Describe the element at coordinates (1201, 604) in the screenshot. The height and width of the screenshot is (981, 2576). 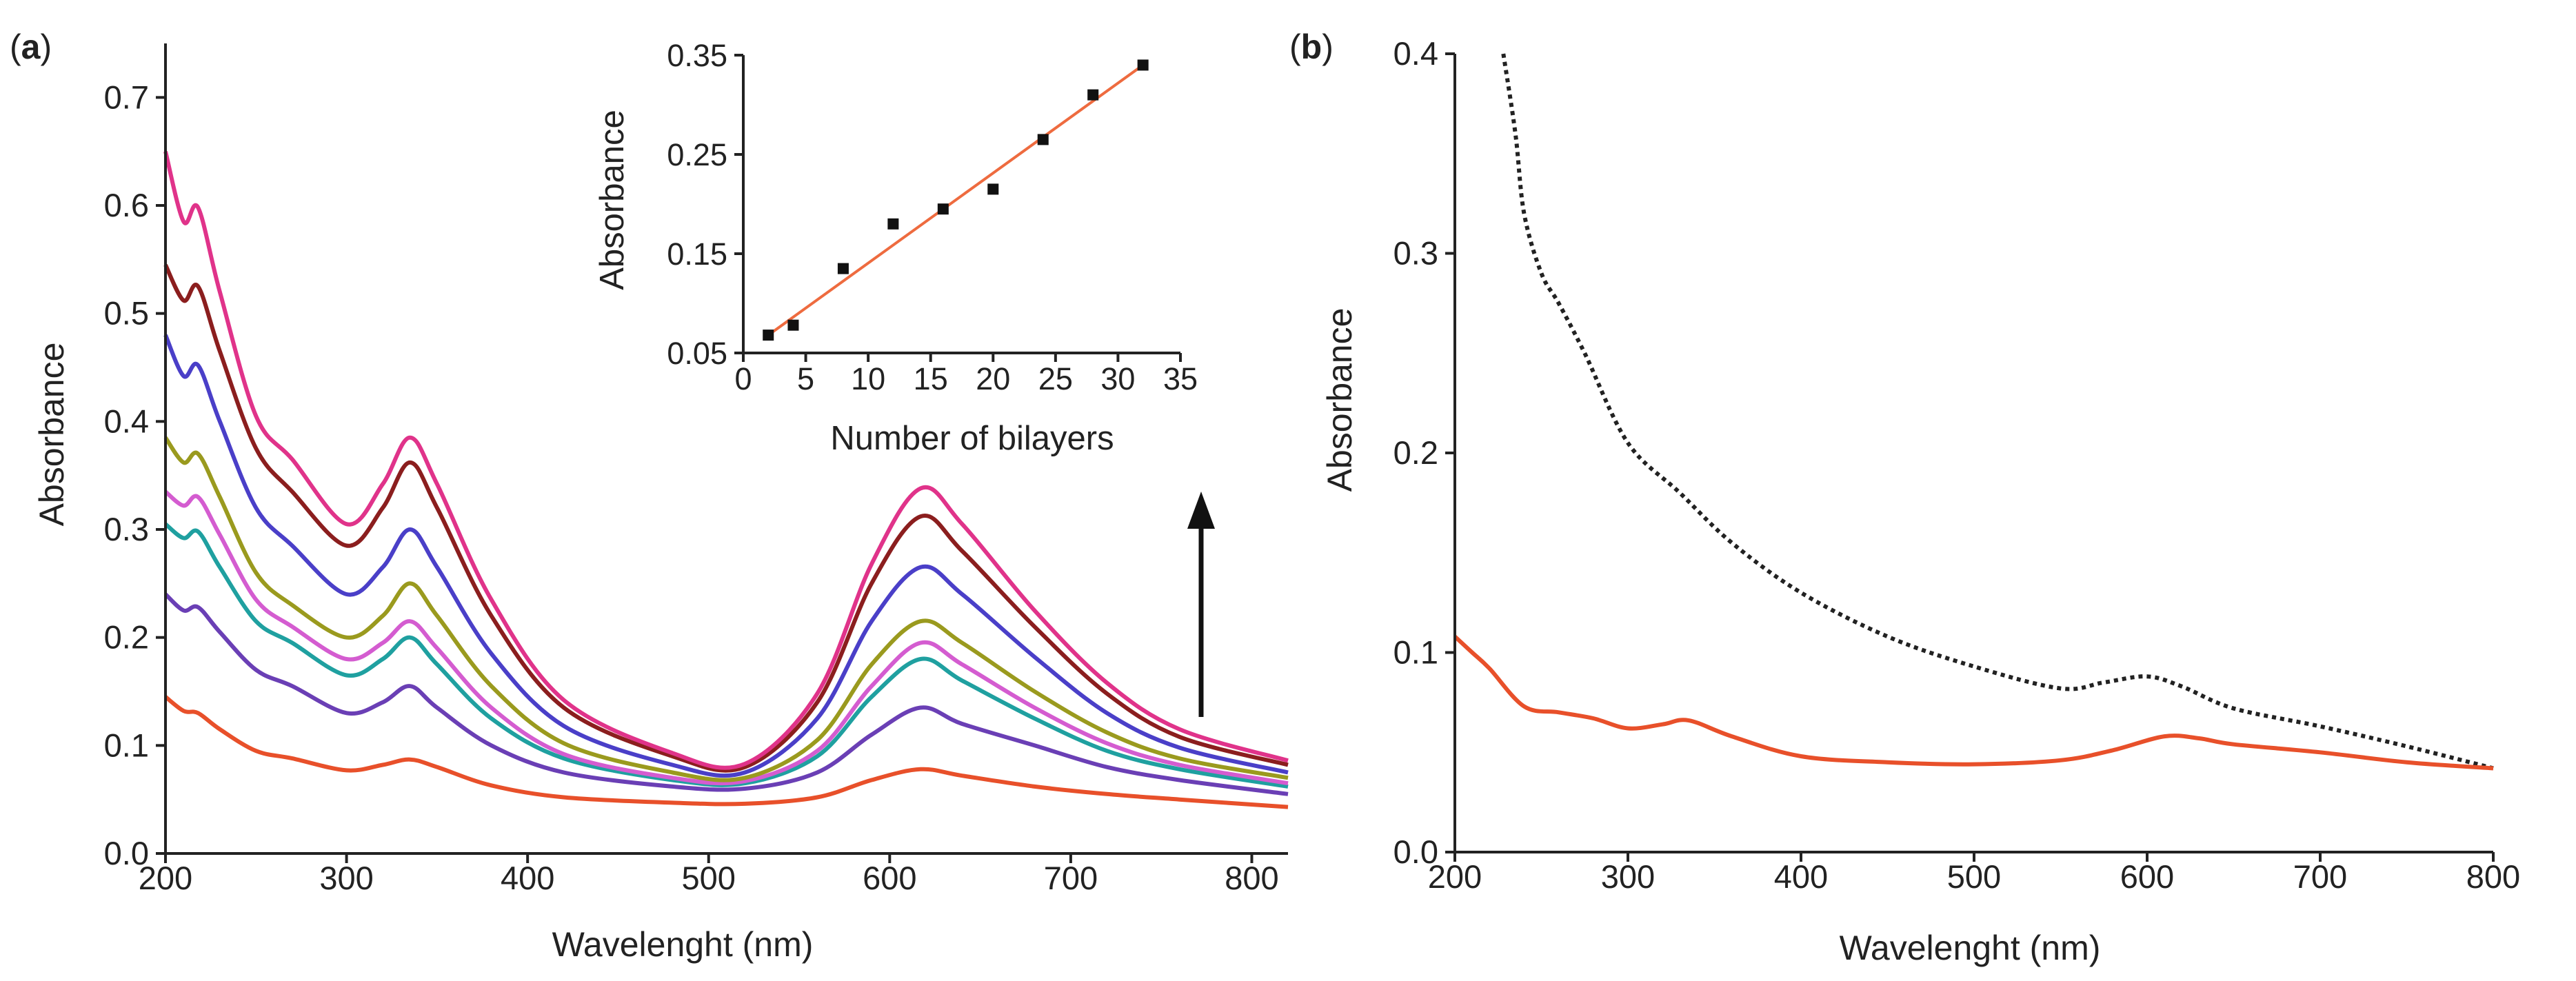
I see `increase-arrow` at that location.